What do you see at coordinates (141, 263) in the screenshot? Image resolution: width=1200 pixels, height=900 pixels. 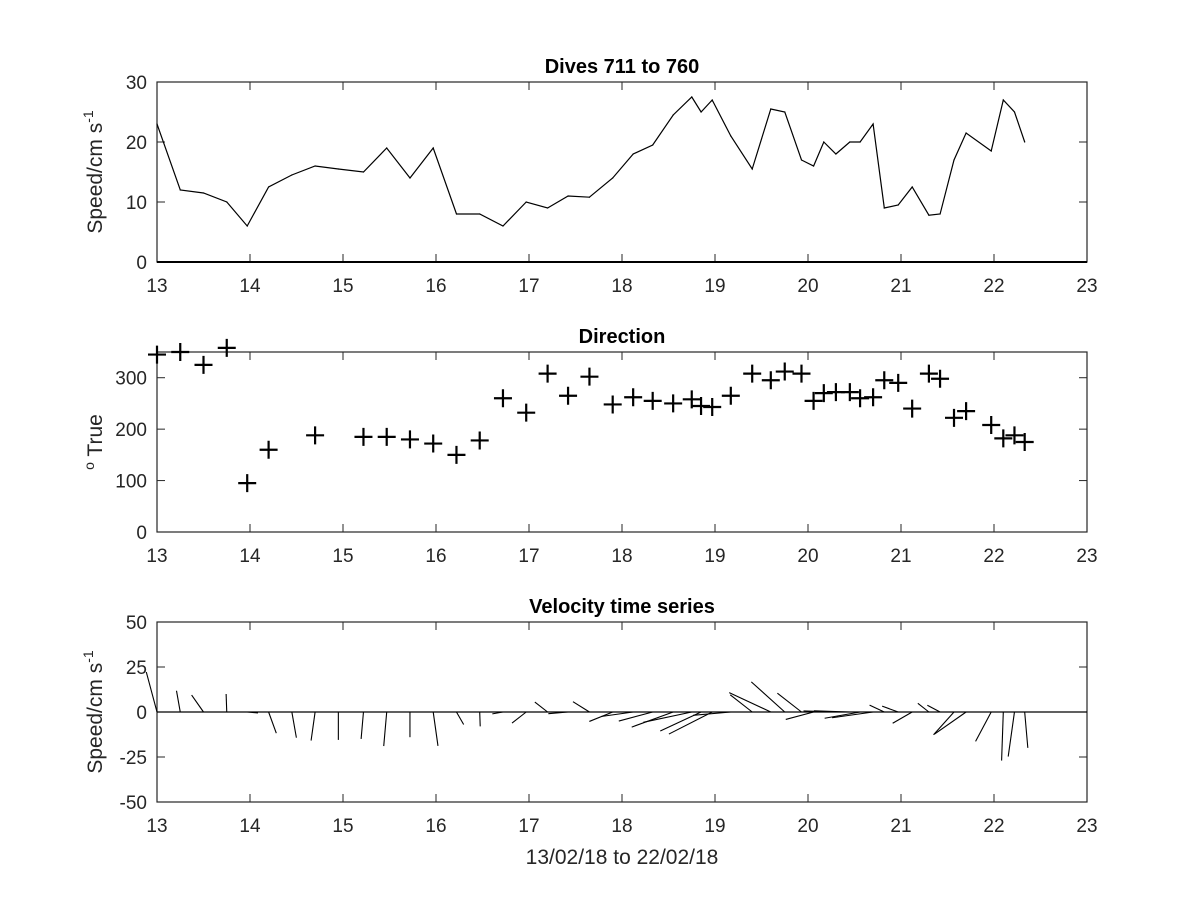 I see `y-tick-label: 0` at bounding box center [141, 263].